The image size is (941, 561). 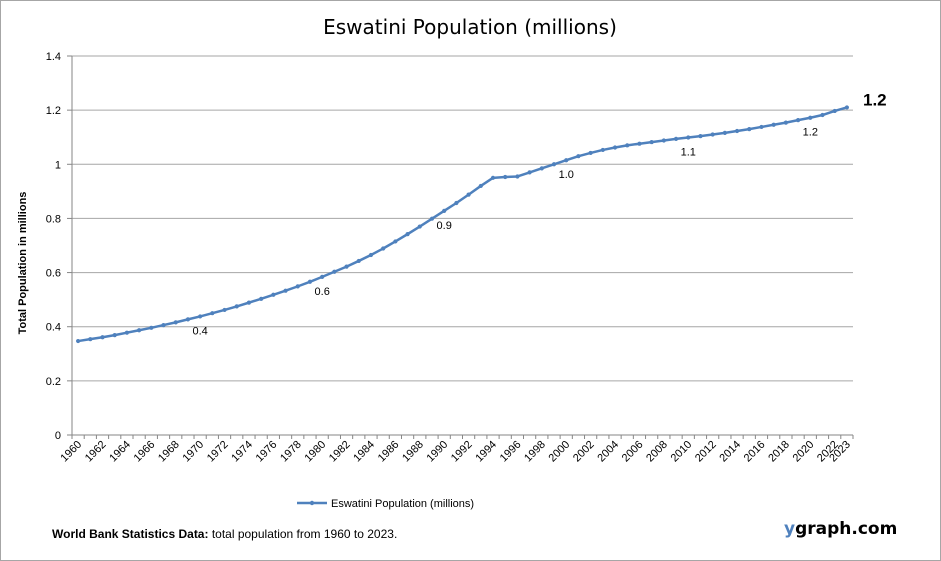 What do you see at coordinates (608, 452) in the screenshot?
I see `x-tick-label: 2004` at bounding box center [608, 452].